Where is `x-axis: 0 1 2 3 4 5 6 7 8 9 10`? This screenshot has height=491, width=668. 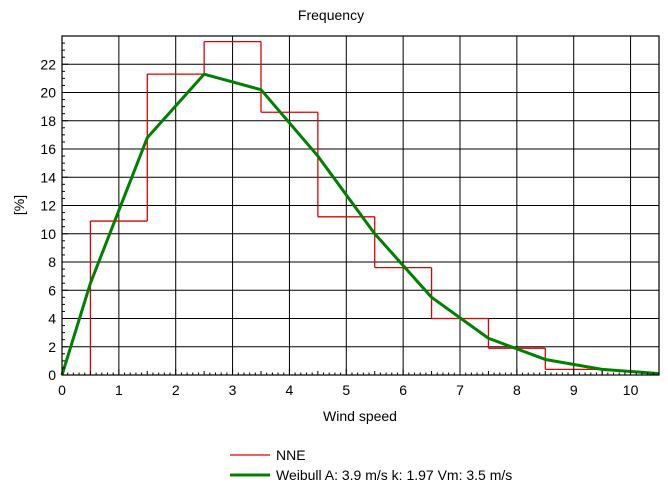
x-axis: 0 1 2 3 4 5 6 7 8 9 10 is located at coordinates (359, 383).